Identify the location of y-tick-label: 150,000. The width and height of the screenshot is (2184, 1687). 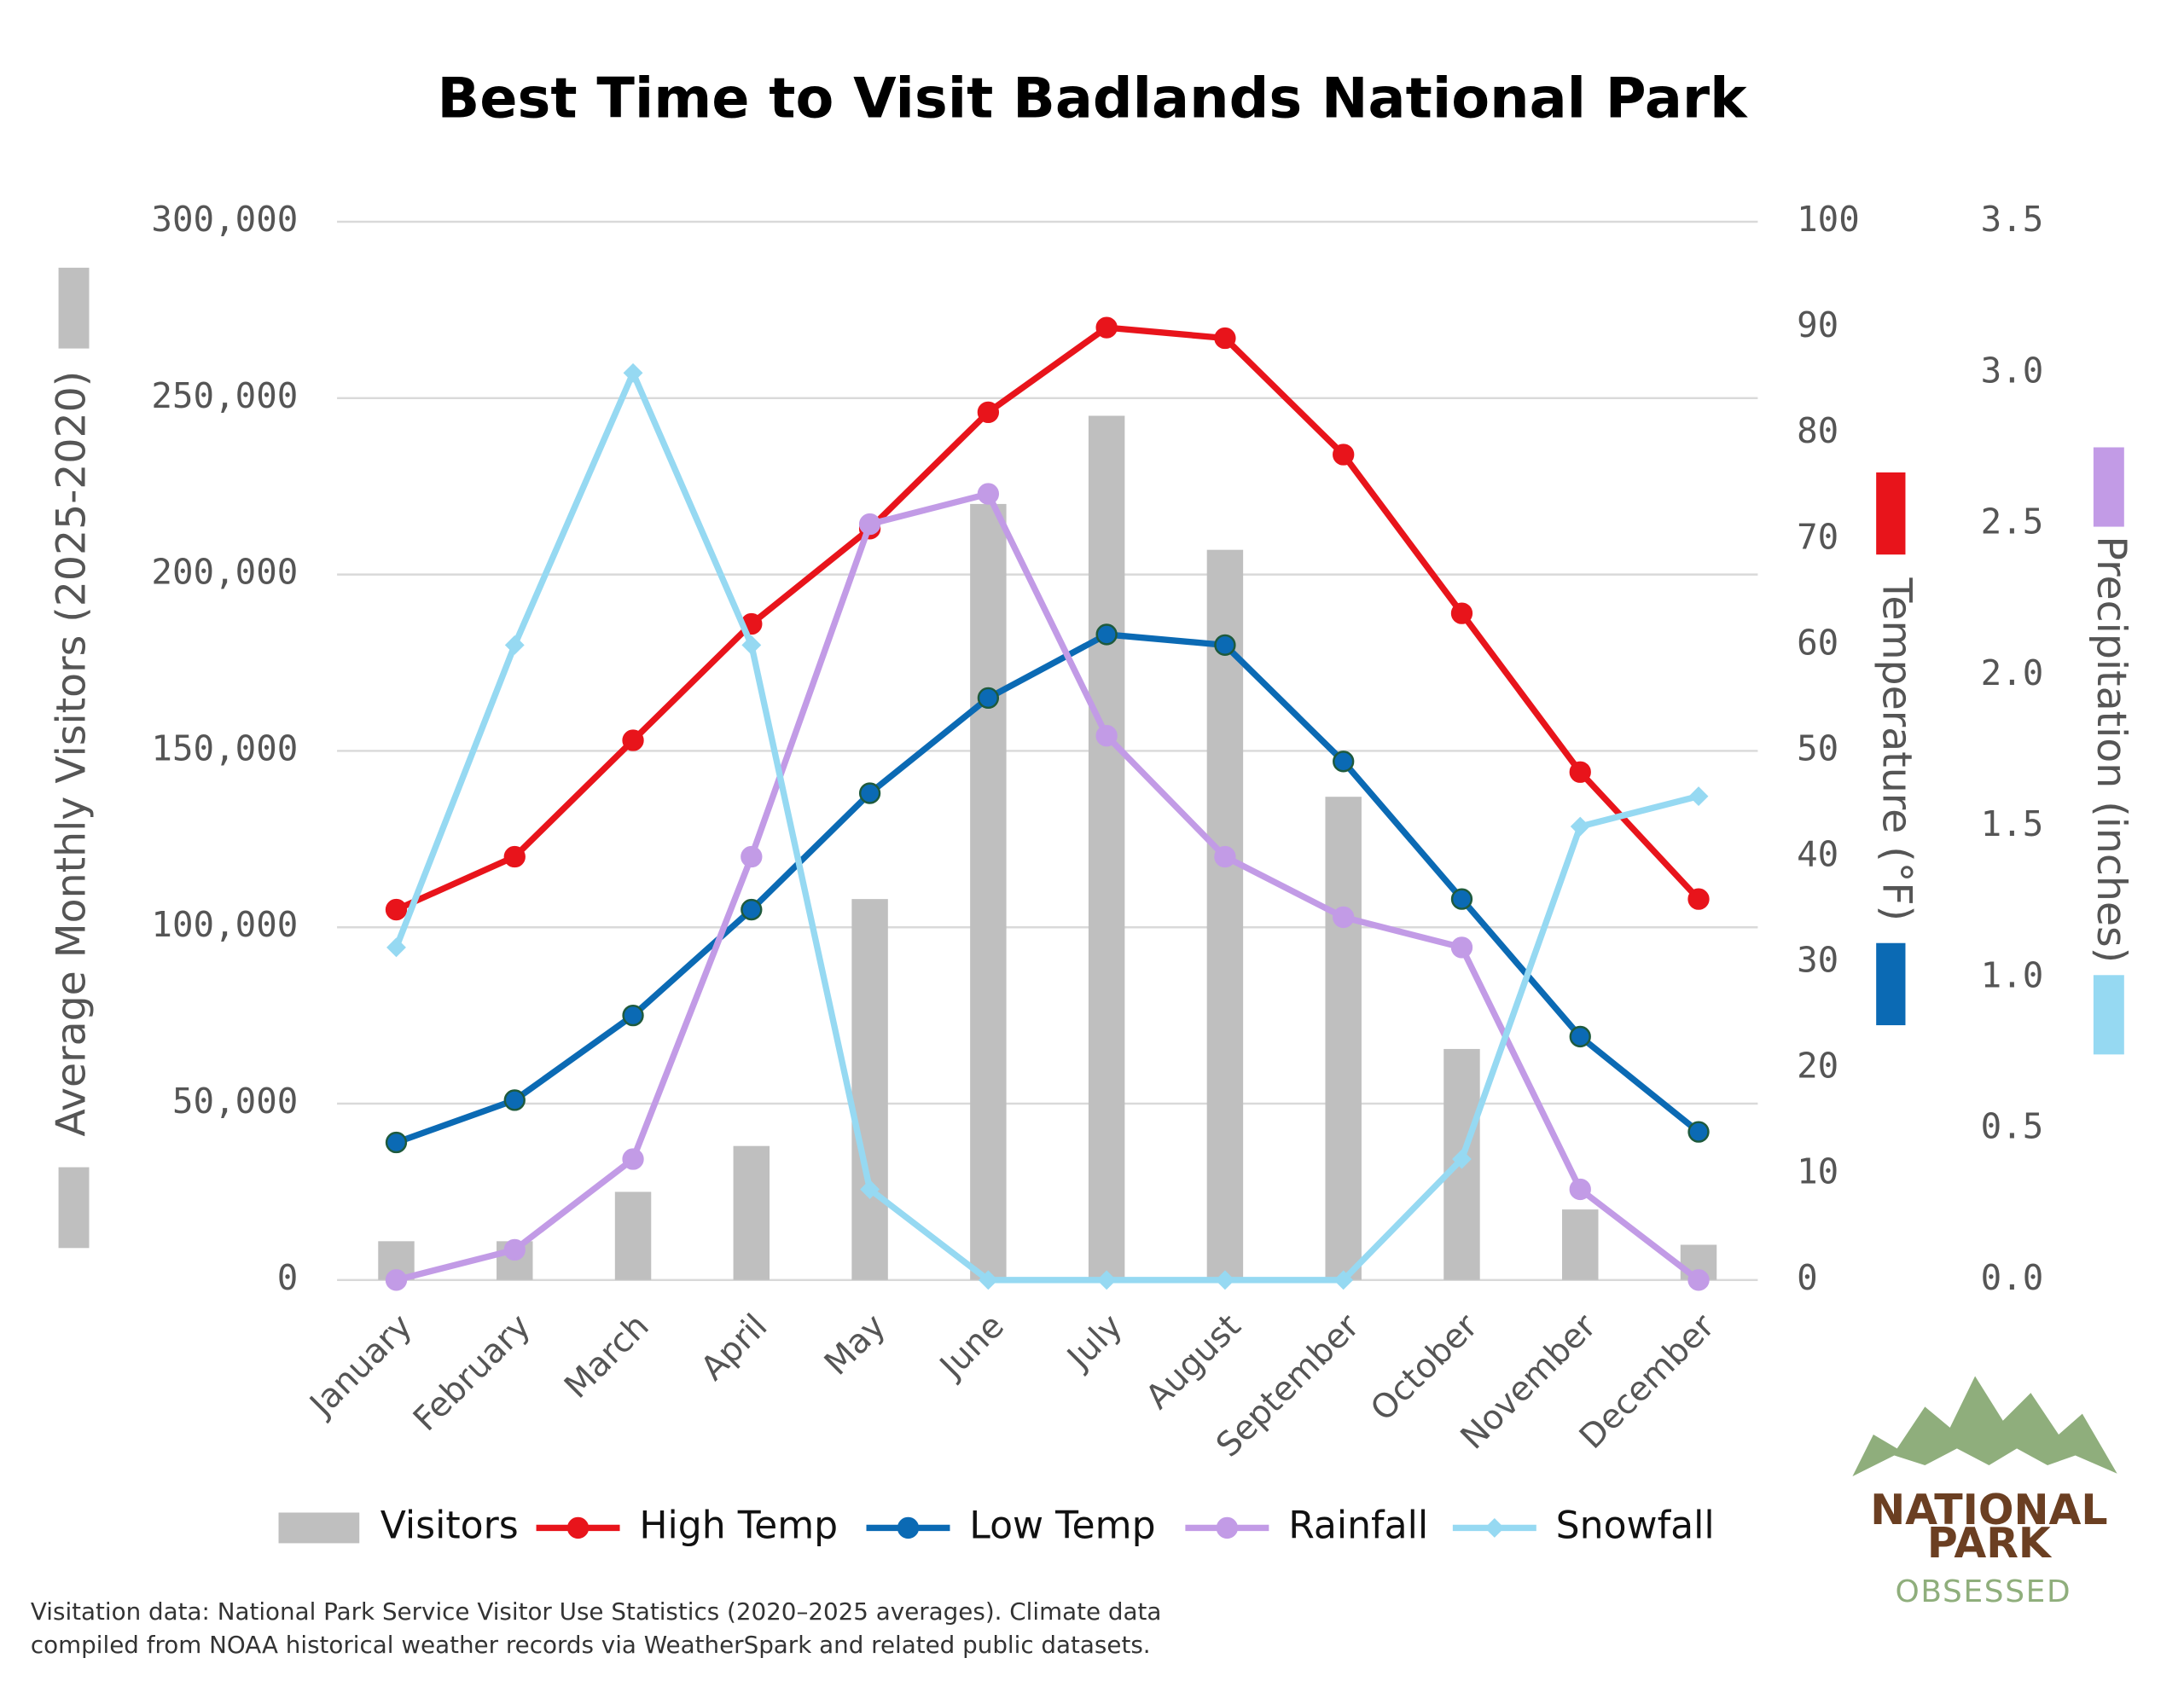
(225, 748).